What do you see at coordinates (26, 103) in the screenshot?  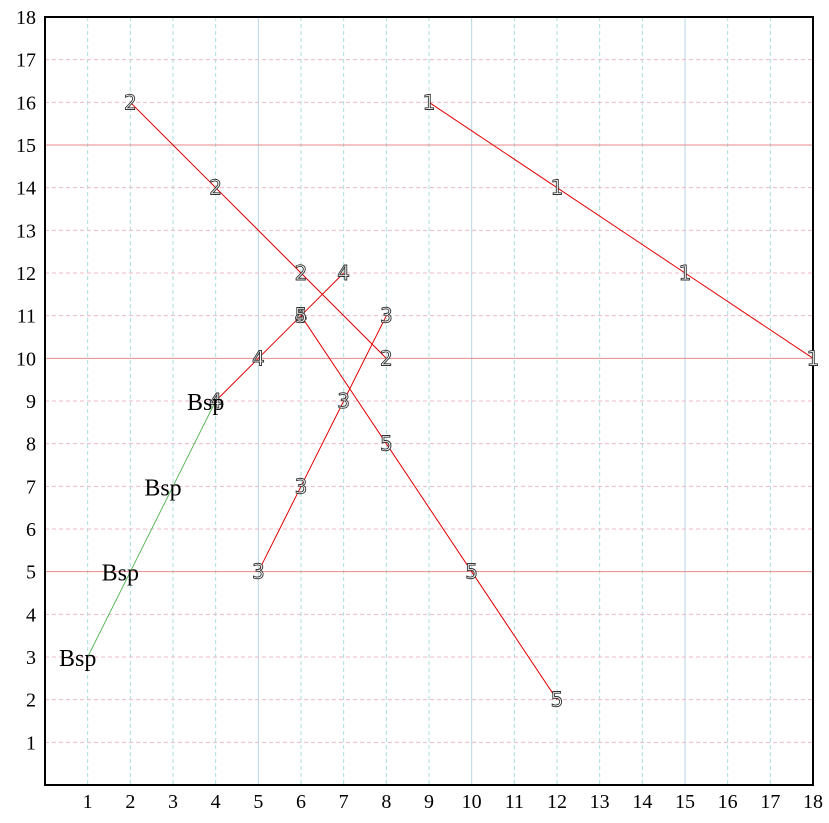 I see `y-tick-label: 16` at bounding box center [26, 103].